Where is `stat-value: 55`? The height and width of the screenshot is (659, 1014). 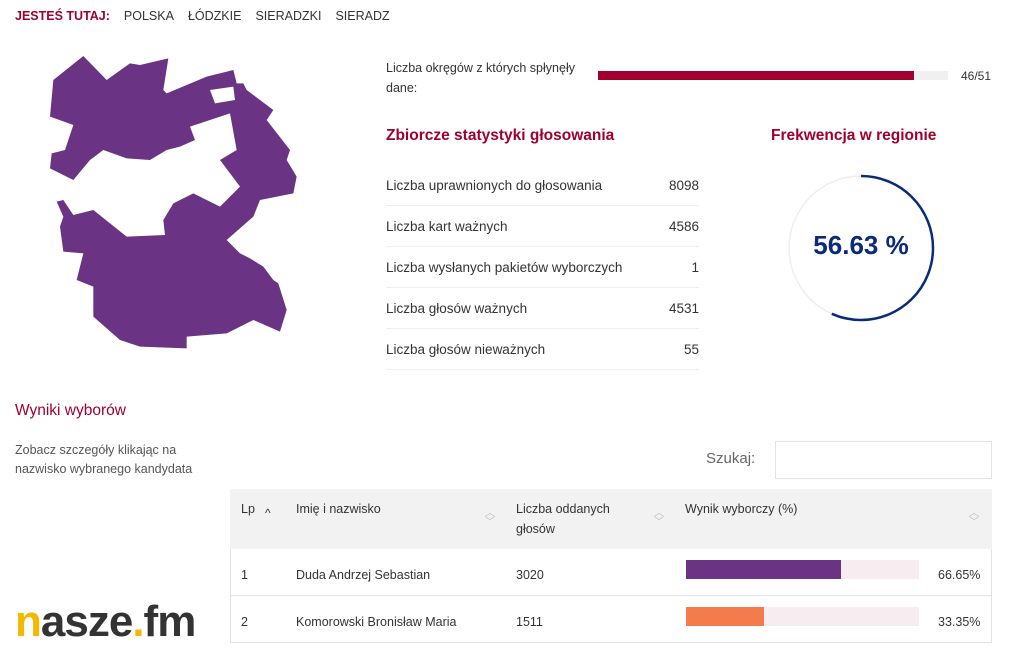 stat-value: 55 is located at coordinates (691, 349).